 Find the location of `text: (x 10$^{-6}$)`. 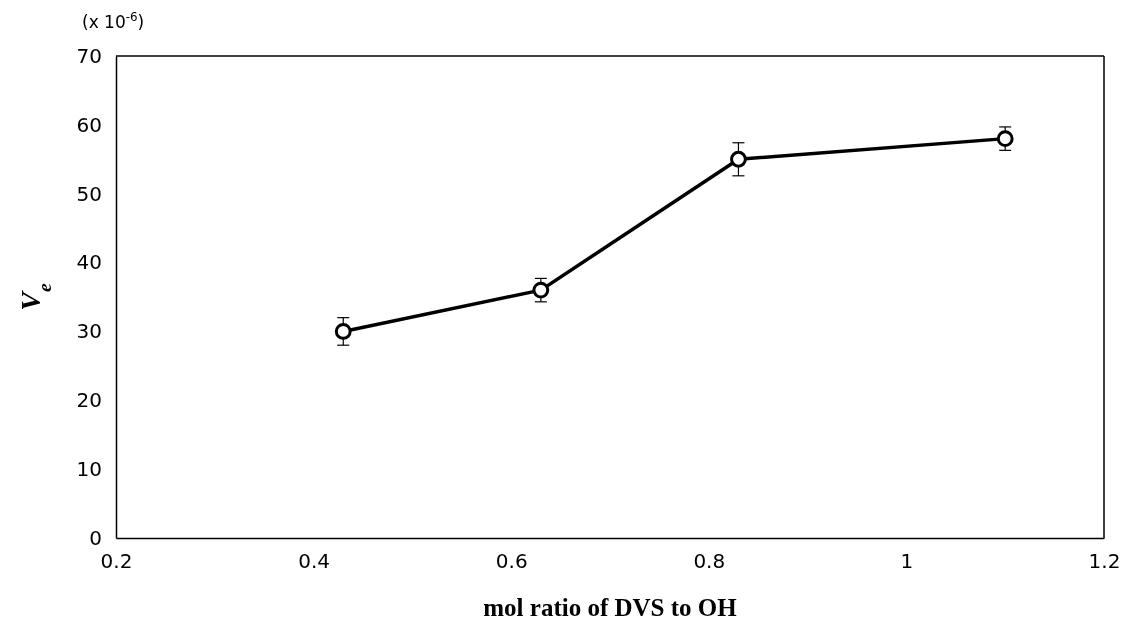

text: (x 10$^{-6}$) is located at coordinates (113, 21).